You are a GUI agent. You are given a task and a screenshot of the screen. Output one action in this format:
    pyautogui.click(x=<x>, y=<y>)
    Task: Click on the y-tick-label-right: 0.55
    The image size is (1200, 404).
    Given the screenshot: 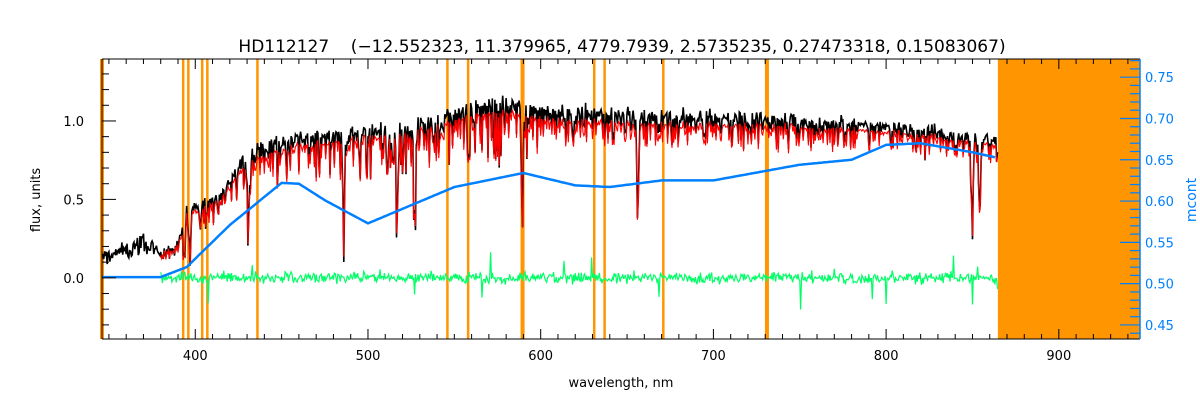 What is the action you would take?
    pyautogui.click(x=1159, y=243)
    